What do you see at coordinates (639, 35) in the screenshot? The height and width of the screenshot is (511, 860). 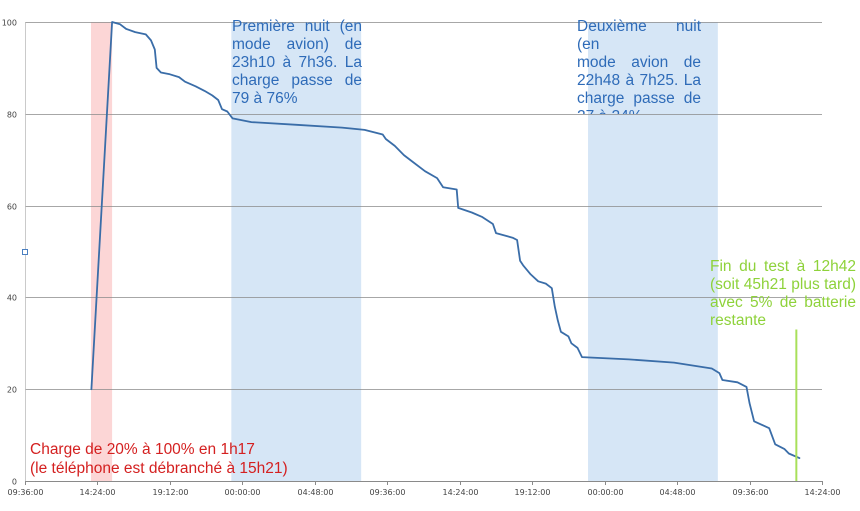 I see `annotation-line: Deuxième nuit (en` at bounding box center [639, 35].